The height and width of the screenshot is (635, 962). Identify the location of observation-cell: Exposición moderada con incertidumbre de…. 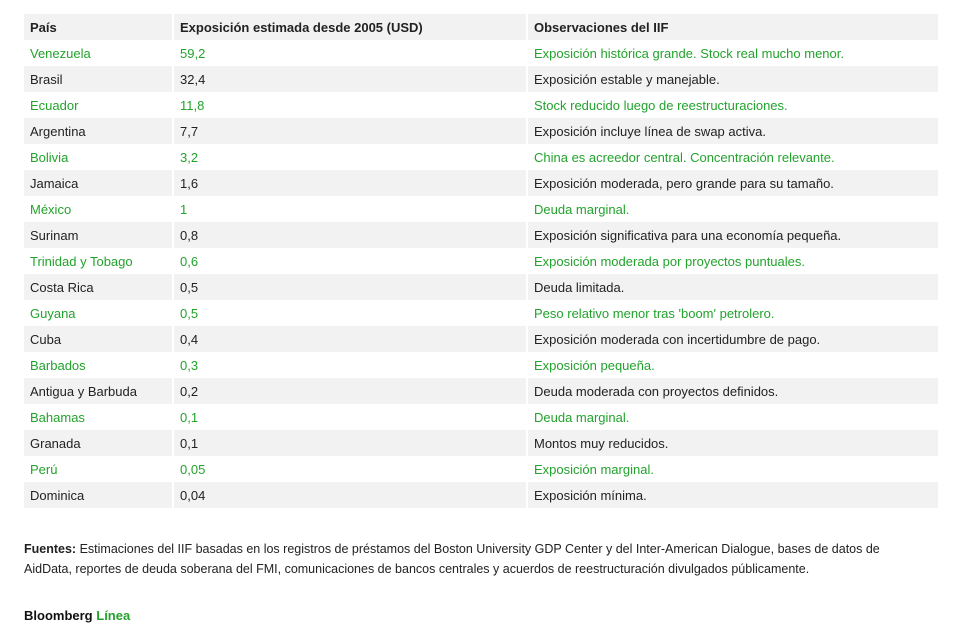
(733, 339).